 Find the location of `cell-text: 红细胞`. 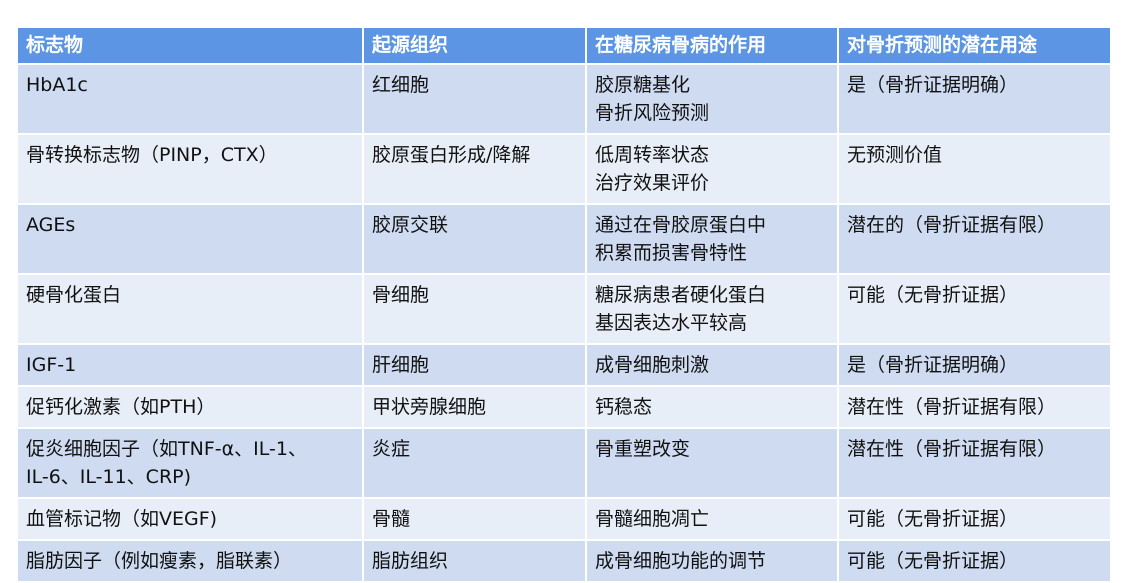

cell-text: 红细胞 is located at coordinates (401, 85).